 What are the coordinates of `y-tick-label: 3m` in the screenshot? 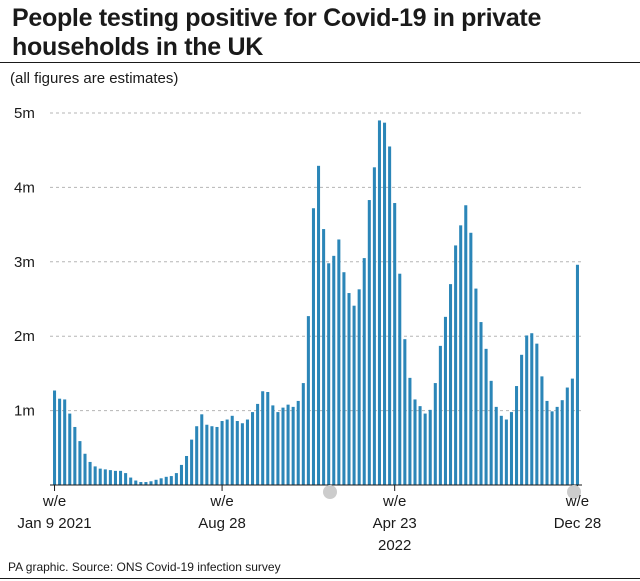 It's located at (24, 262).